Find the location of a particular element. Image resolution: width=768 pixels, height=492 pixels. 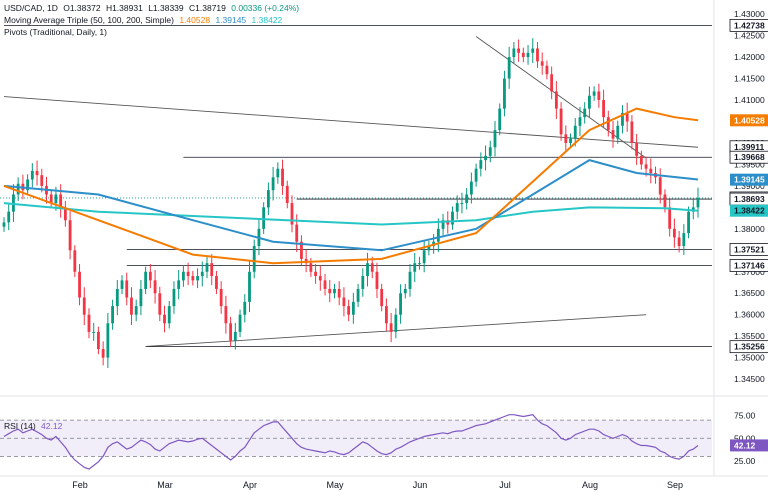

price-label: 1.39668 is located at coordinates (748, 157).